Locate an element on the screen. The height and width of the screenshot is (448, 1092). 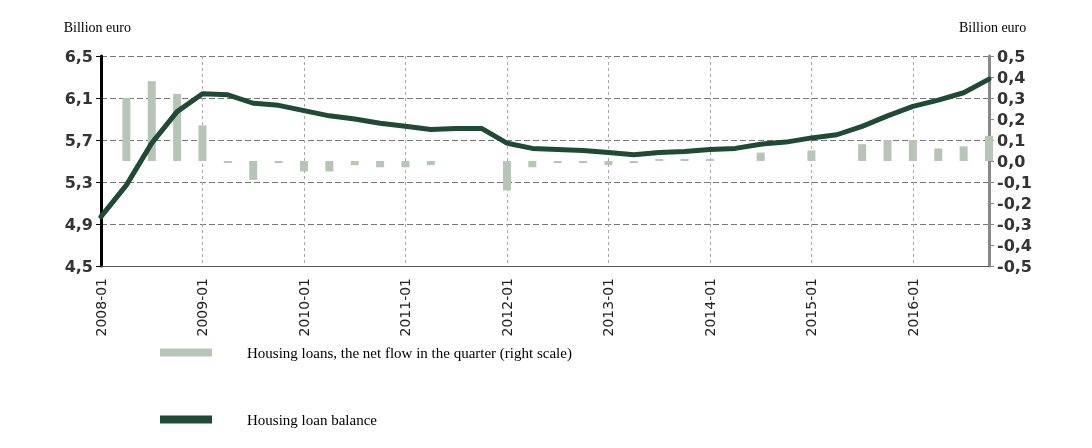
y-tick-label: 6,5 is located at coordinates (78, 56).